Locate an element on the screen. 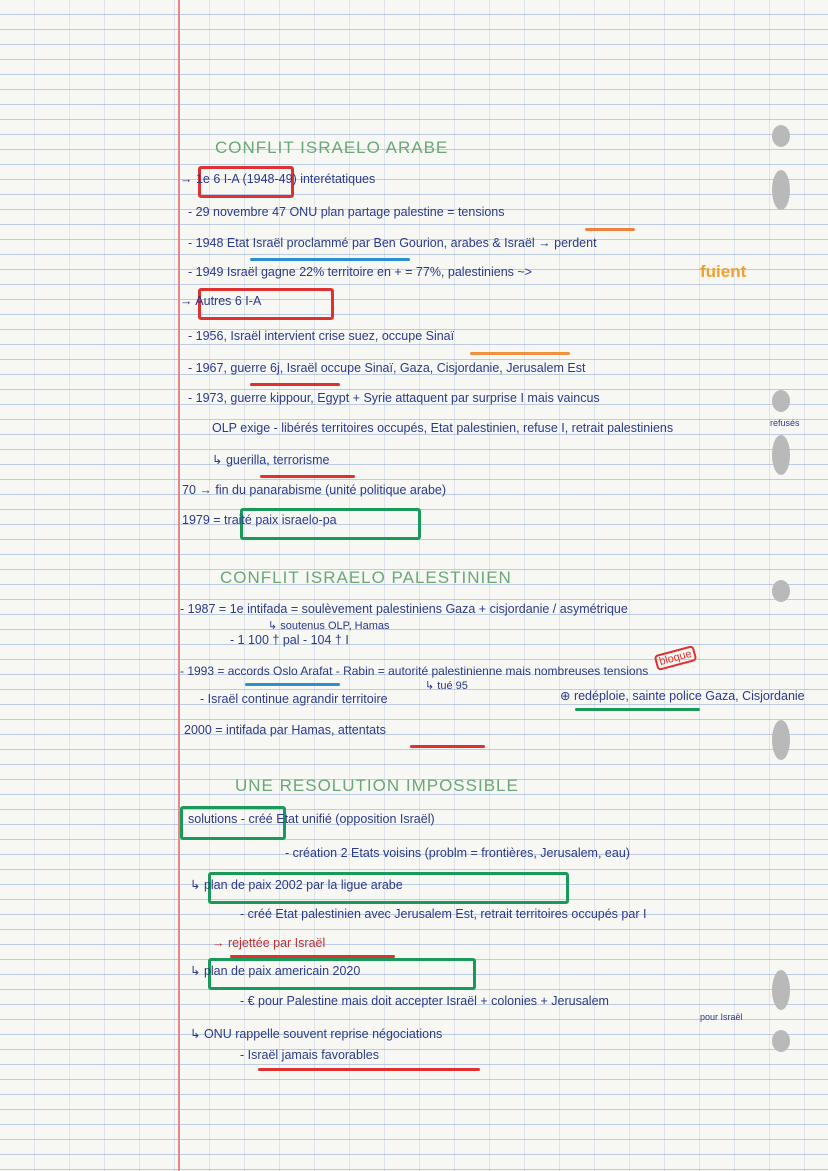  note-line: - Israël jamais favorables is located at coordinates (309, 1055).